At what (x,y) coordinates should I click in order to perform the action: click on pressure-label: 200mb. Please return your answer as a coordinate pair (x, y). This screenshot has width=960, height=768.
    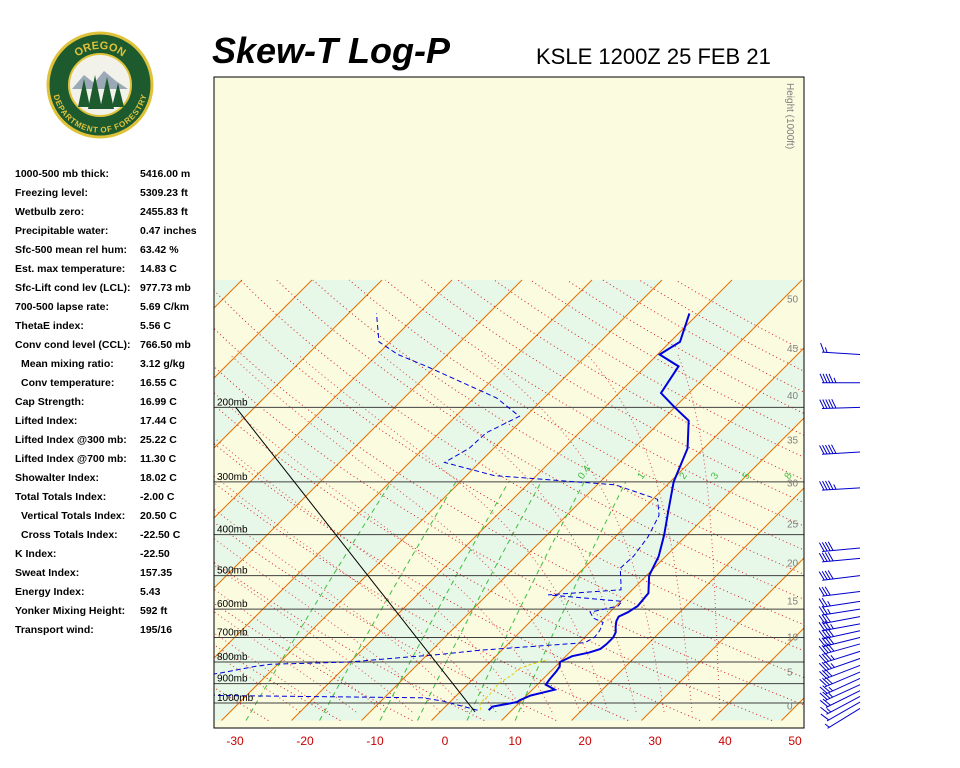
    Looking at the image, I should click on (232, 402).